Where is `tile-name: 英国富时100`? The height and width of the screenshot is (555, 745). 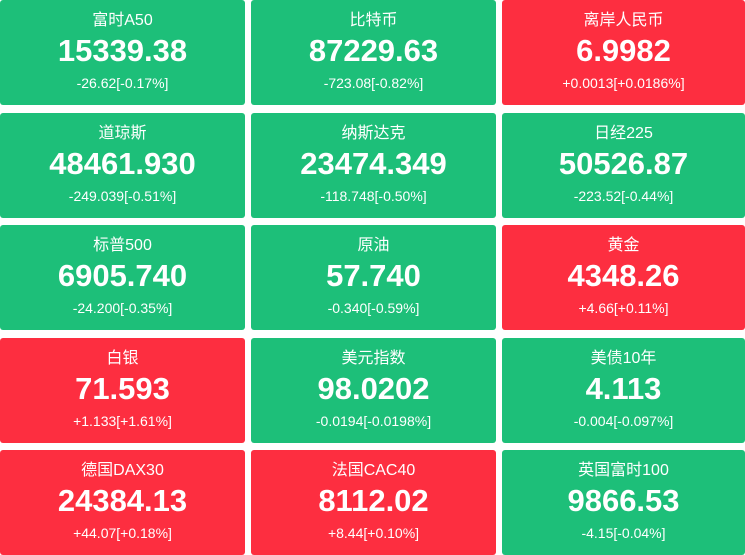 tile-name: 英国富时100 is located at coordinates (623, 470).